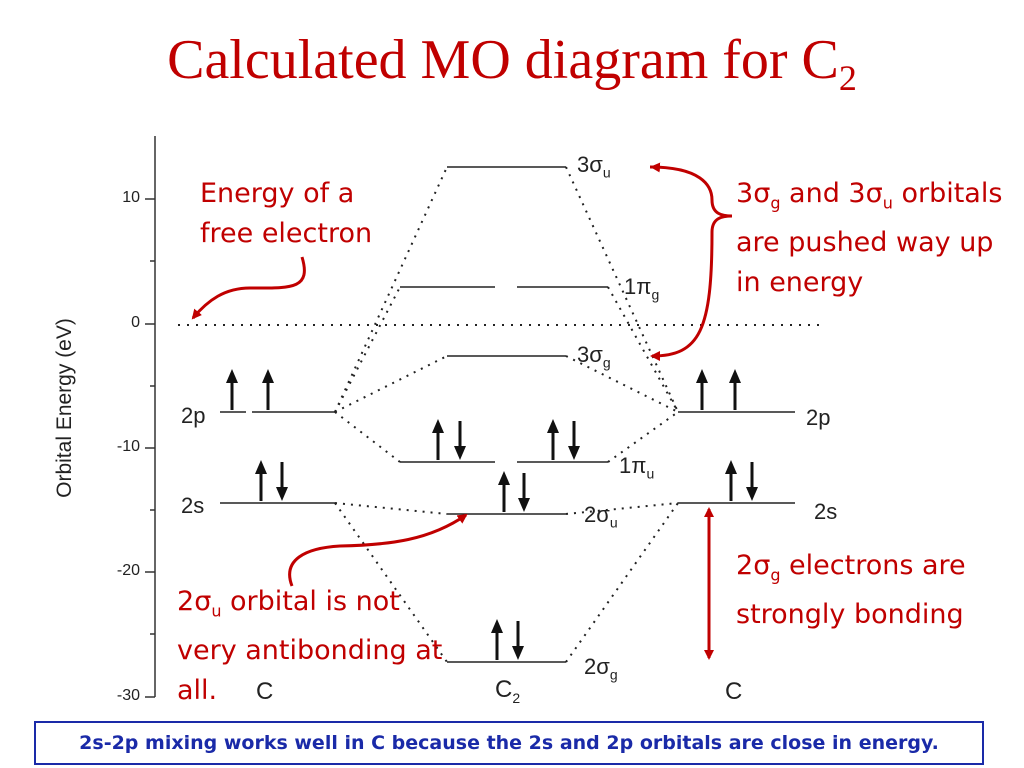  Describe the element at coordinates (518, 640) in the screenshot. I see `electron-down-2sg` at that location.